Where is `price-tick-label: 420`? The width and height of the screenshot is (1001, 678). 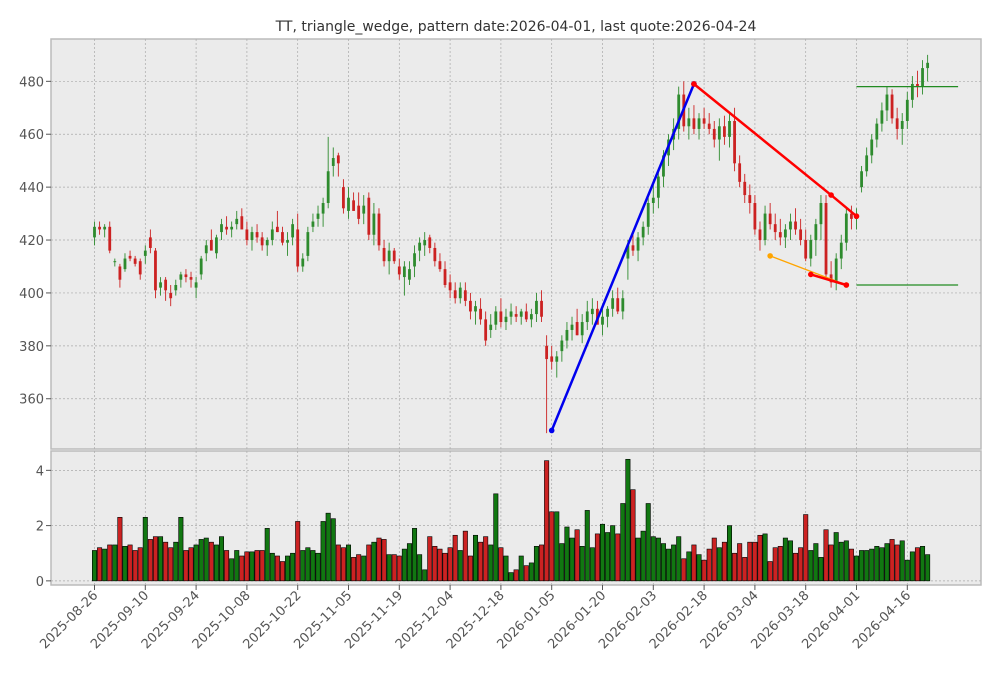 price-tick-label: 420 is located at coordinates (31, 241).